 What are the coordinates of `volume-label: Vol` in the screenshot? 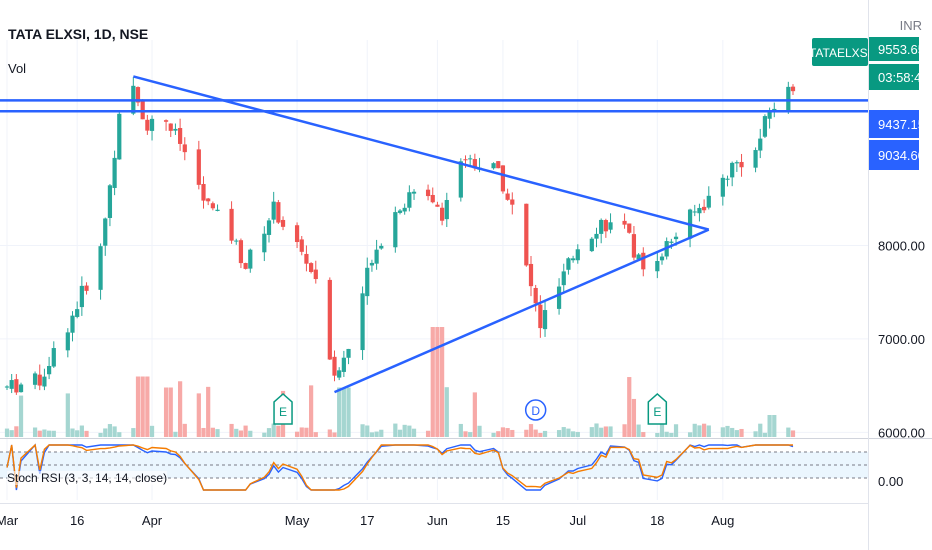 It's located at (17, 68).